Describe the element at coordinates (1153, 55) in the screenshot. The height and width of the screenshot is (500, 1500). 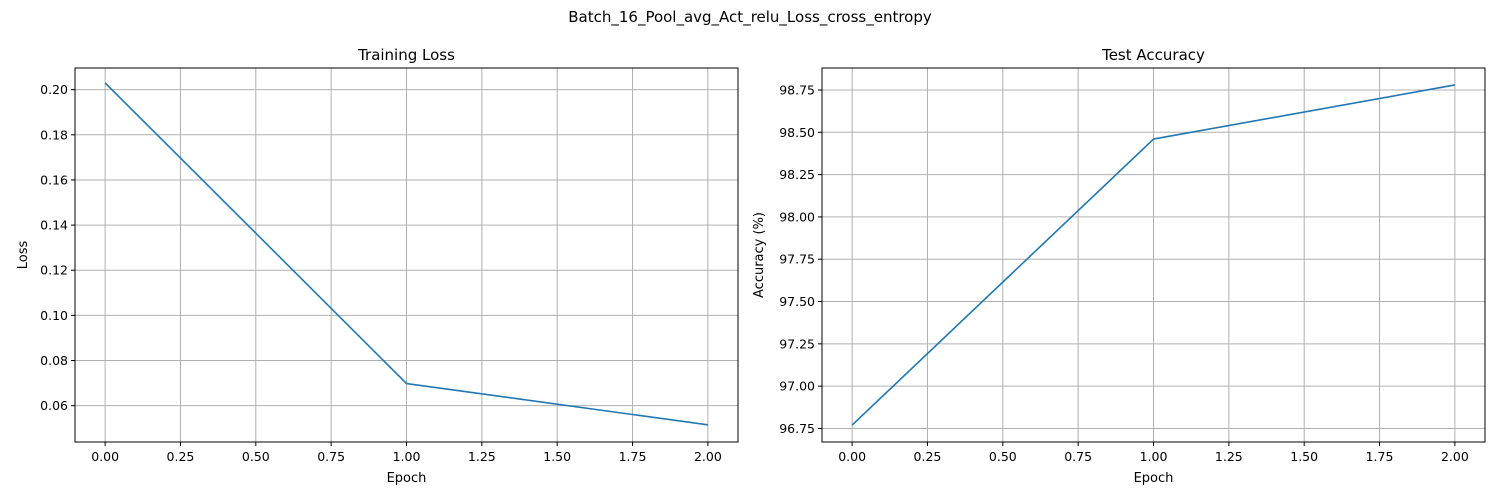
I see `chart-title: Test Accuracy` at that location.